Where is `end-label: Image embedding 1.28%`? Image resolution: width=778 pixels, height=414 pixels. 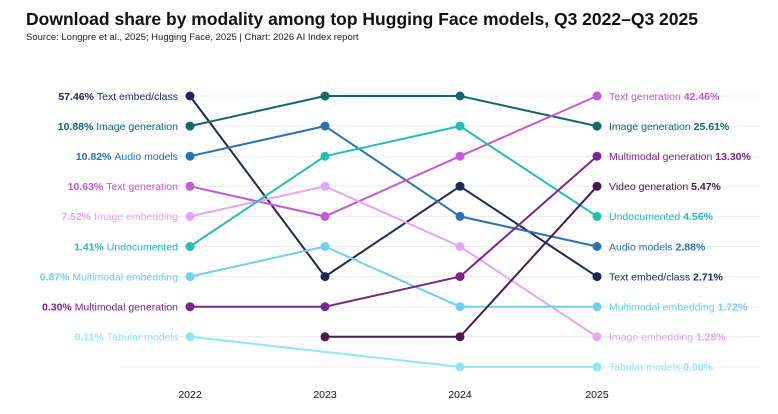 end-label: Image embedding 1.28% is located at coordinates (667, 338).